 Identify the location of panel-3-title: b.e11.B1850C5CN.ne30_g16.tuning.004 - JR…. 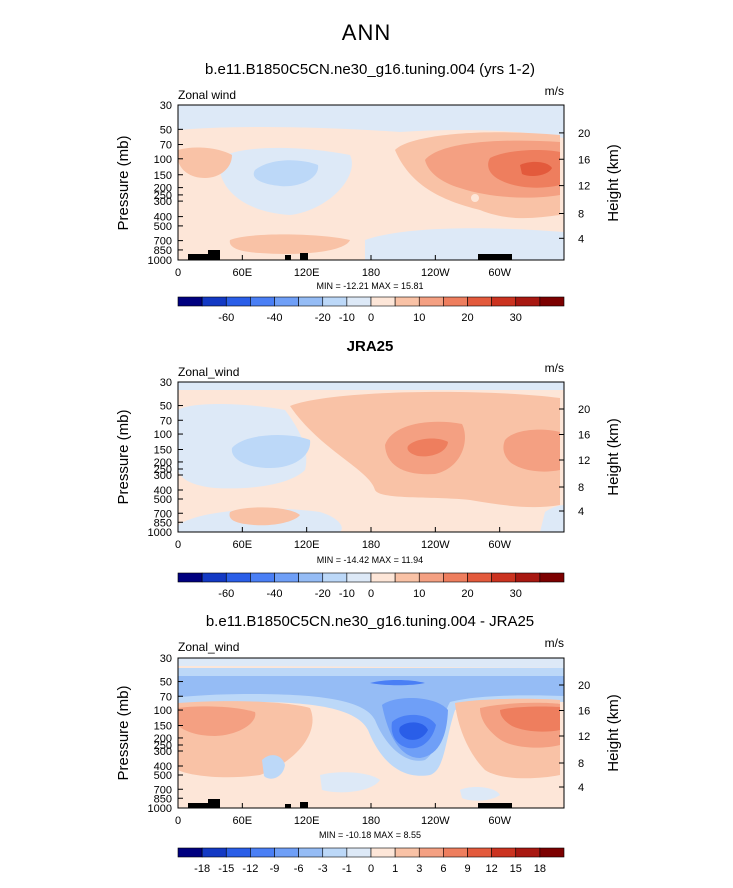
(370, 621).